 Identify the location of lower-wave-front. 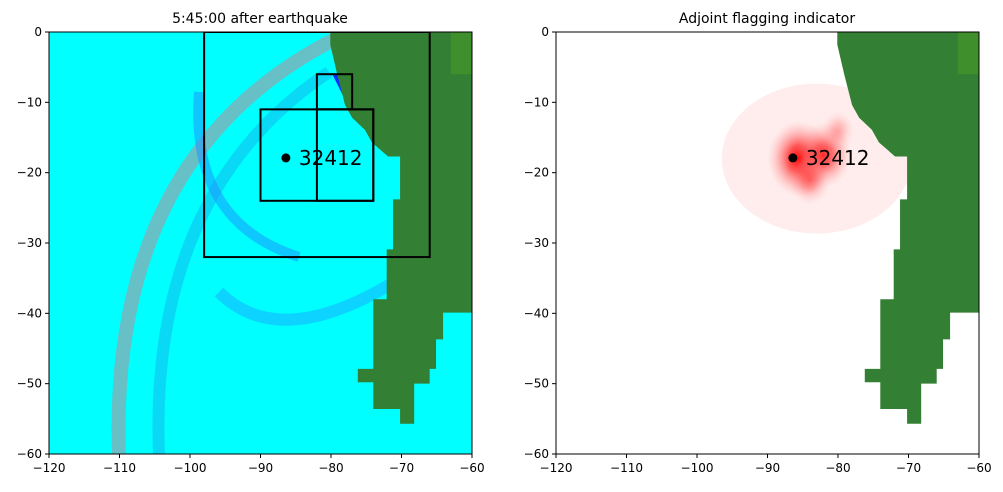
(306, 301).